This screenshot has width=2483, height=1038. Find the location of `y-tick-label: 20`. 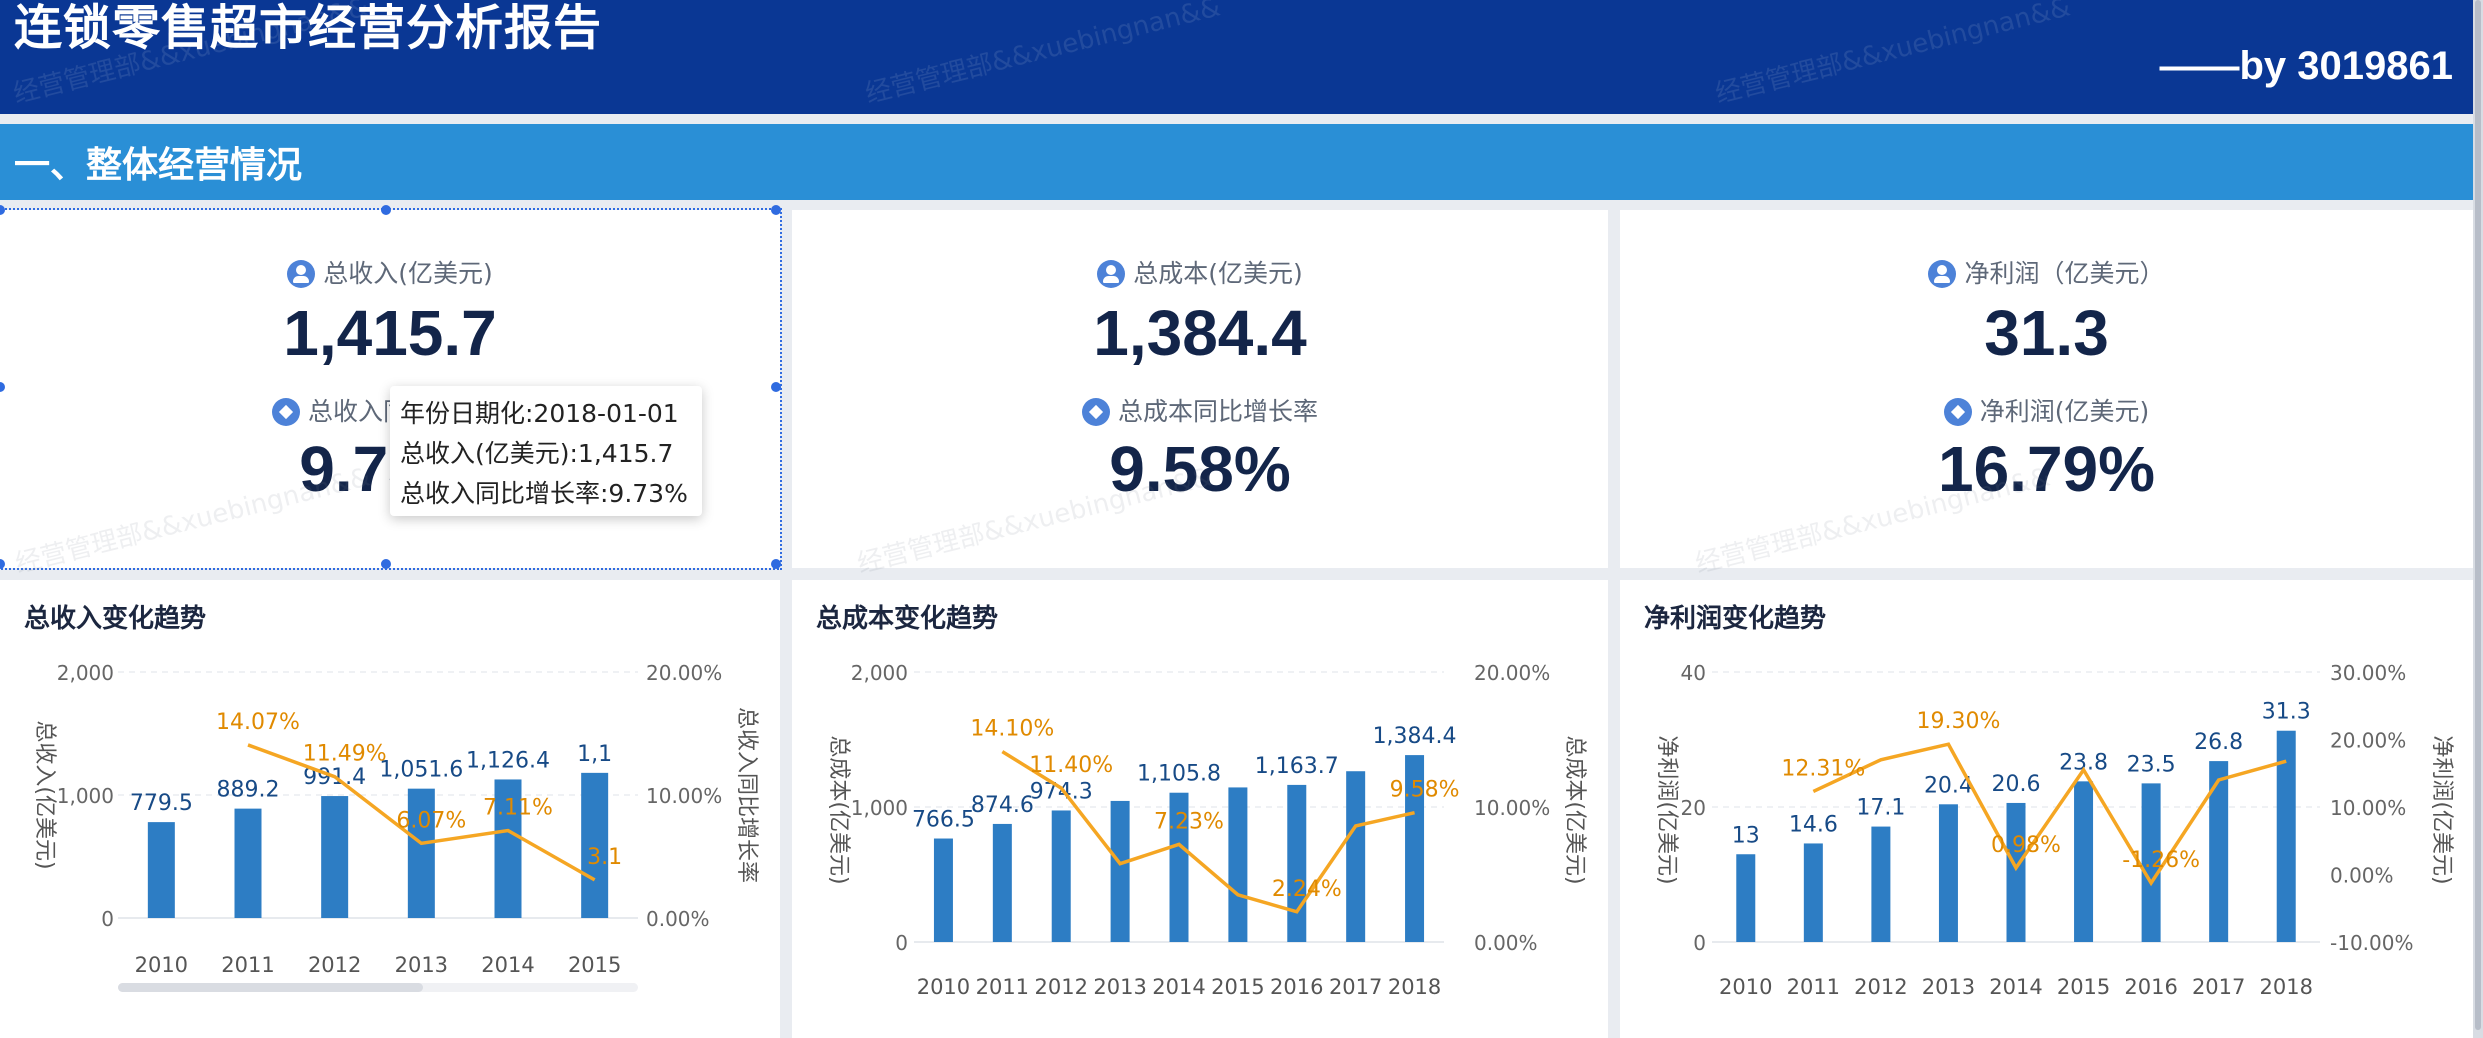

y-tick-label: 20 is located at coordinates (1693, 808).